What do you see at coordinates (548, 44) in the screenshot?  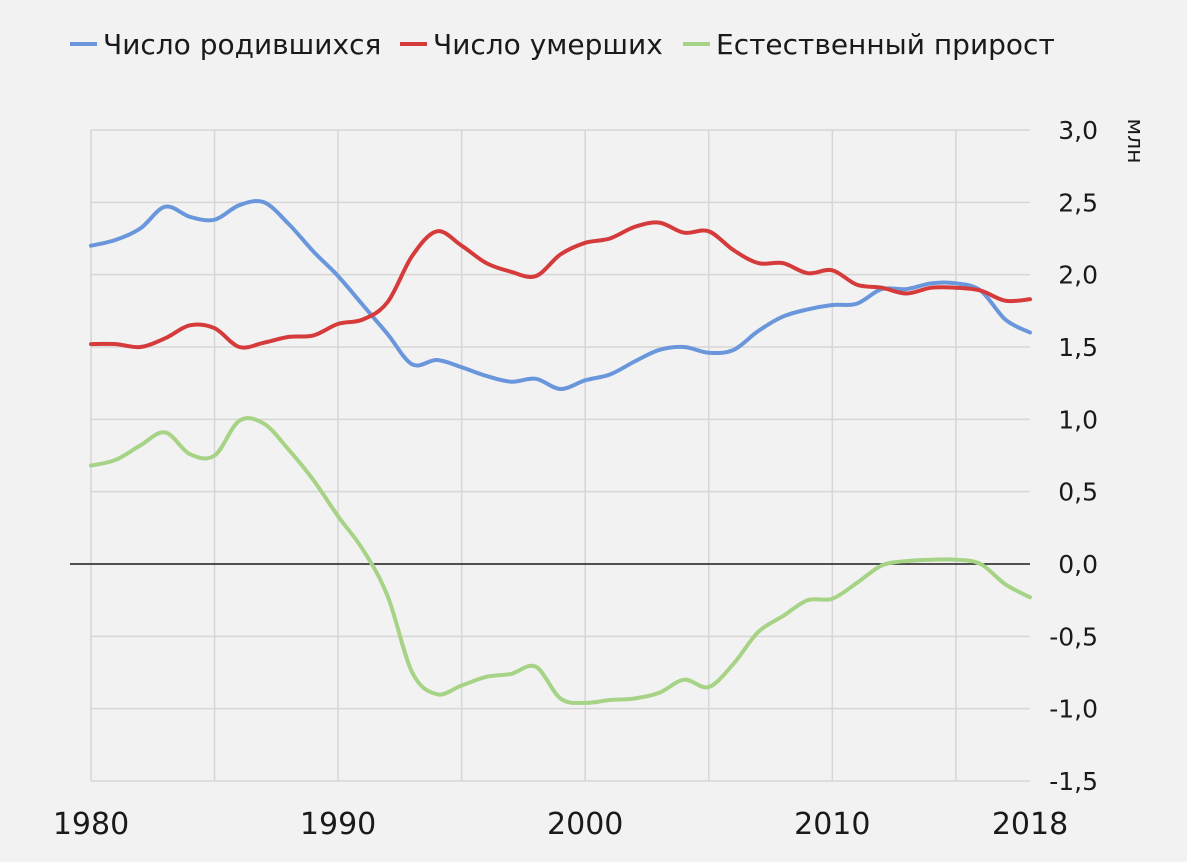 I see `legend-deaths-label: Число умерших` at bounding box center [548, 44].